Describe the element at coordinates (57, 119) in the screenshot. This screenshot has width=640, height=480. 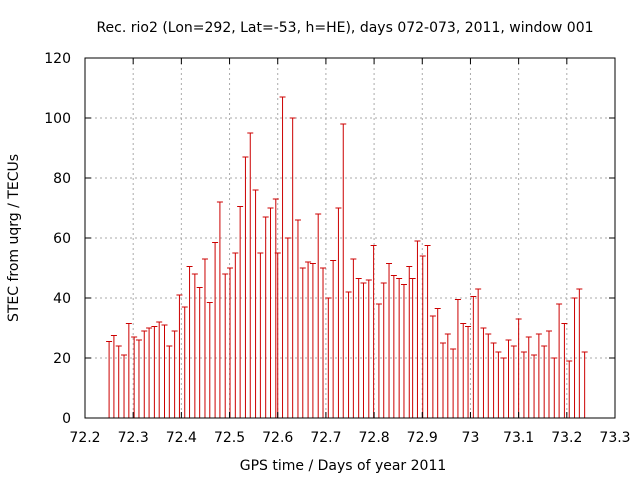
I see `y-tick-label: 100` at that location.